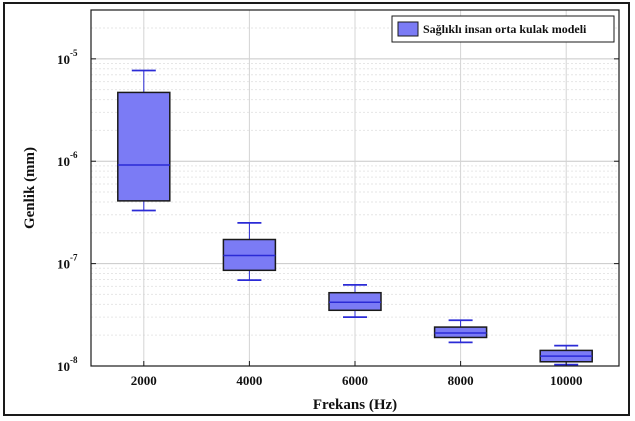  I want to click on y-tick-label: 10⁻⁷, so click(67, 262).